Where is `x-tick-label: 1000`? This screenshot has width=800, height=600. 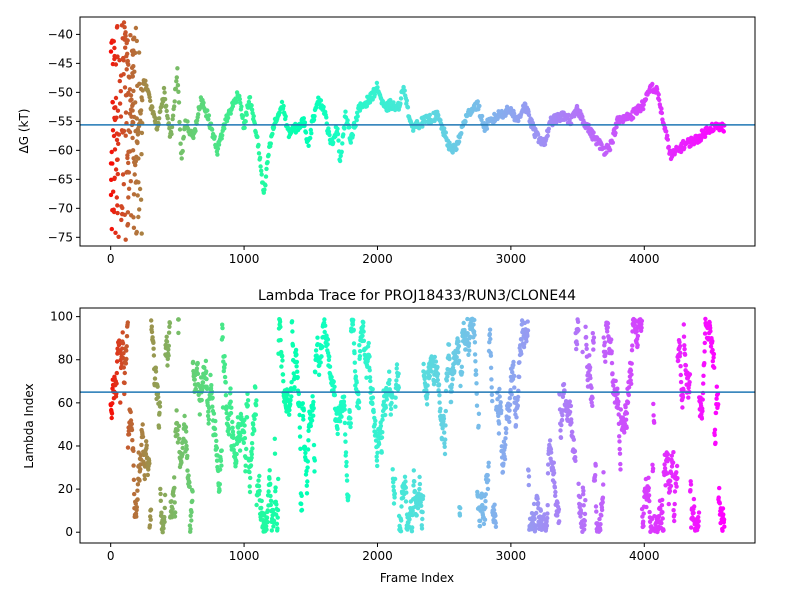
x-tick-label: 1000 is located at coordinates (244, 259).